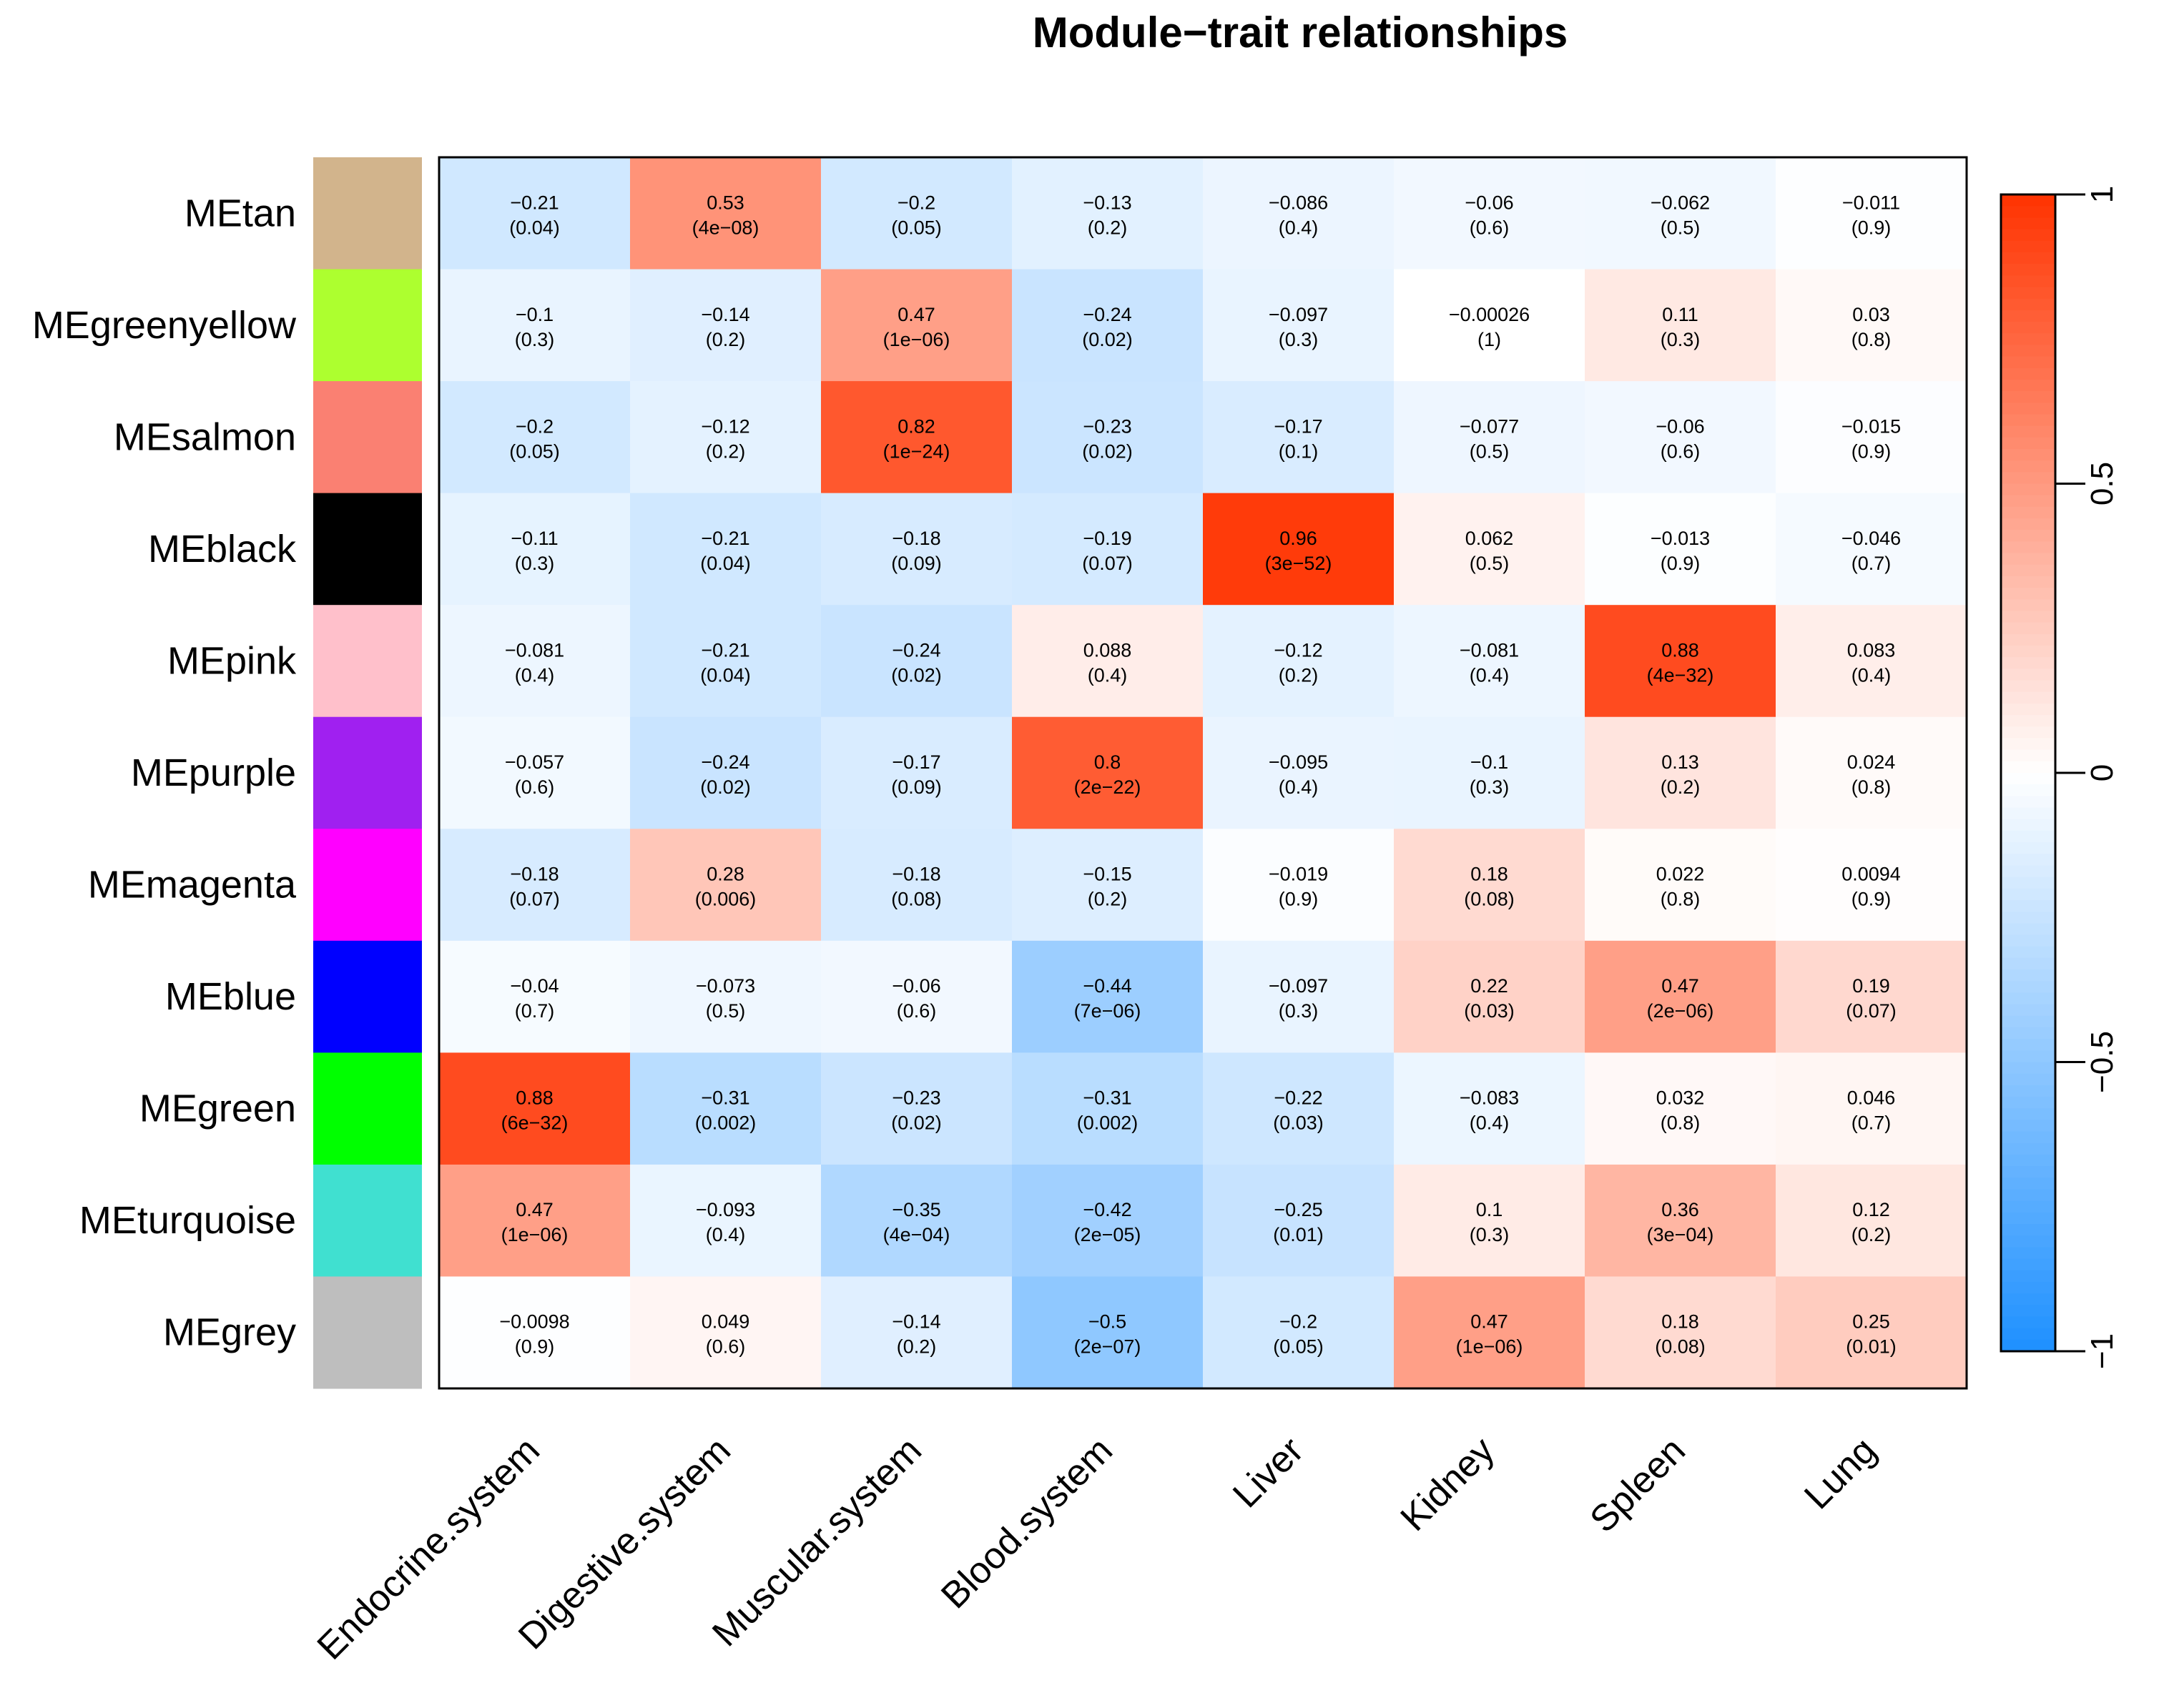 This screenshot has height=1708, width=2159. What do you see at coordinates (1108, 650) in the screenshot?
I see `cell-correlation-label: 0.088` at bounding box center [1108, 650].